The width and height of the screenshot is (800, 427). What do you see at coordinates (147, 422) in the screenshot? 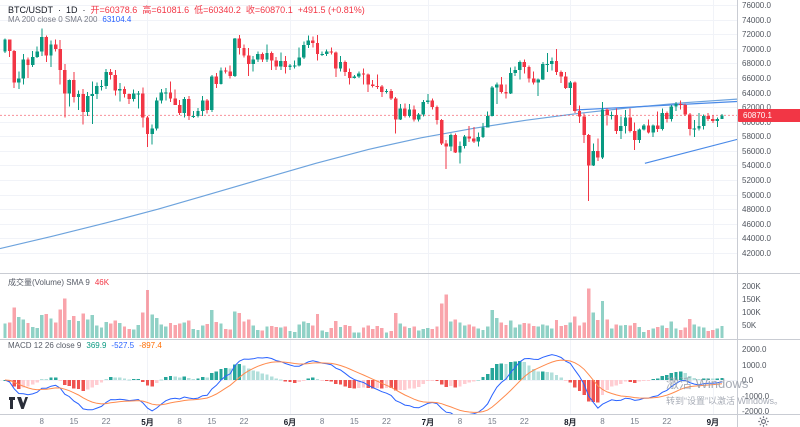
I see `time-tick-label: 5月` at bounding box center [147, 422].